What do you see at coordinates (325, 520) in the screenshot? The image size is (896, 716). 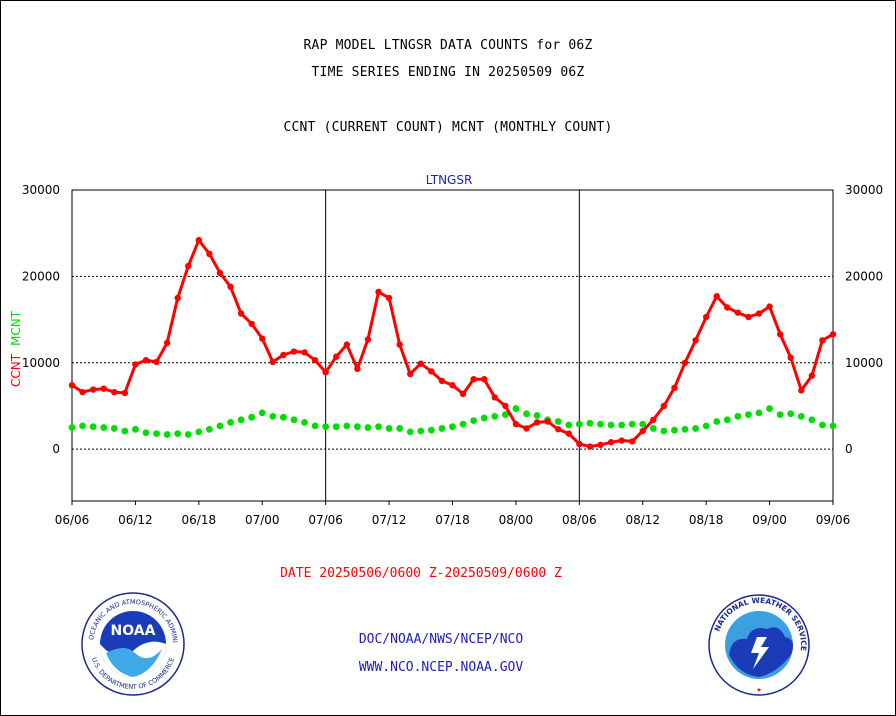 I see `x-tick-label: 07/06` at bounding box center [325, 520].